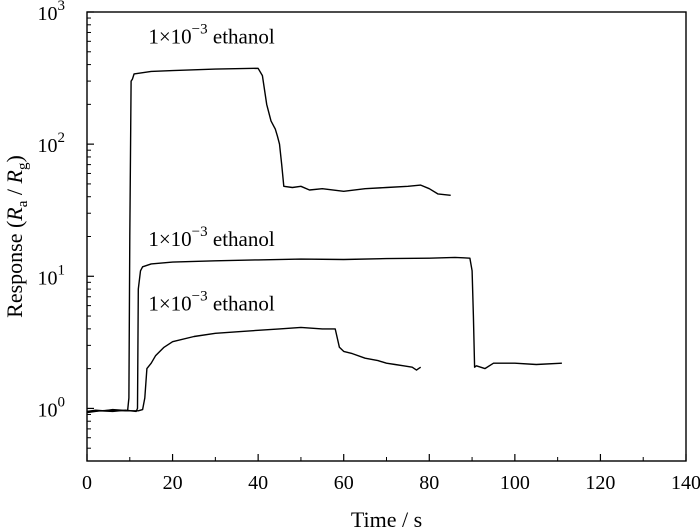 The height and width of the screenshot is (532, 700). Describe the element at coordinates (515, 483) in the screenshot. I see `x-tick-label-5: 100` at that location.